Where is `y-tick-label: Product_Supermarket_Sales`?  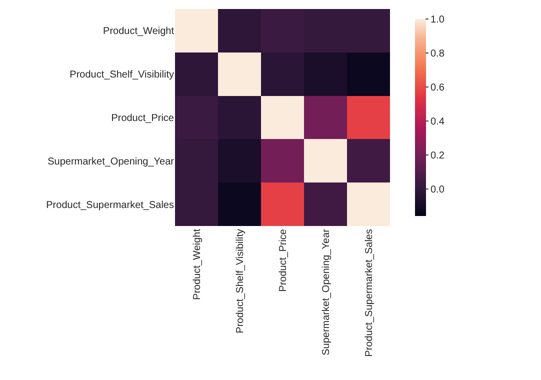
y-tick-label: Product_Supermarket_Sales is located at coordinates (110, 205).